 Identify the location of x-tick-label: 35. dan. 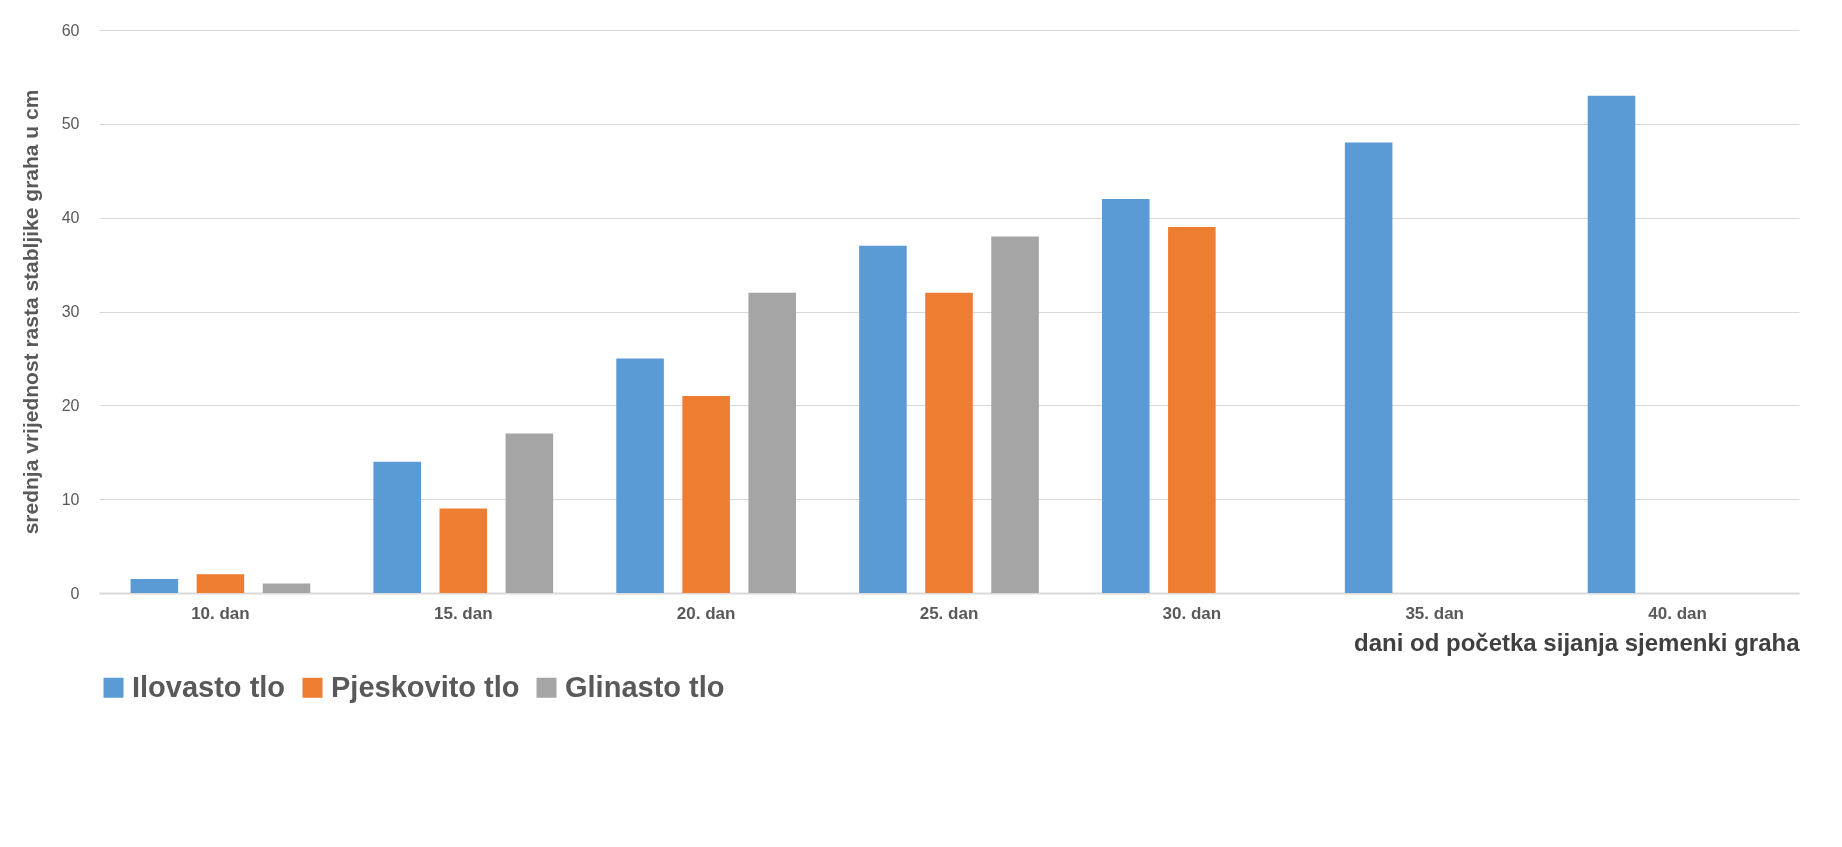
(1435, 613).